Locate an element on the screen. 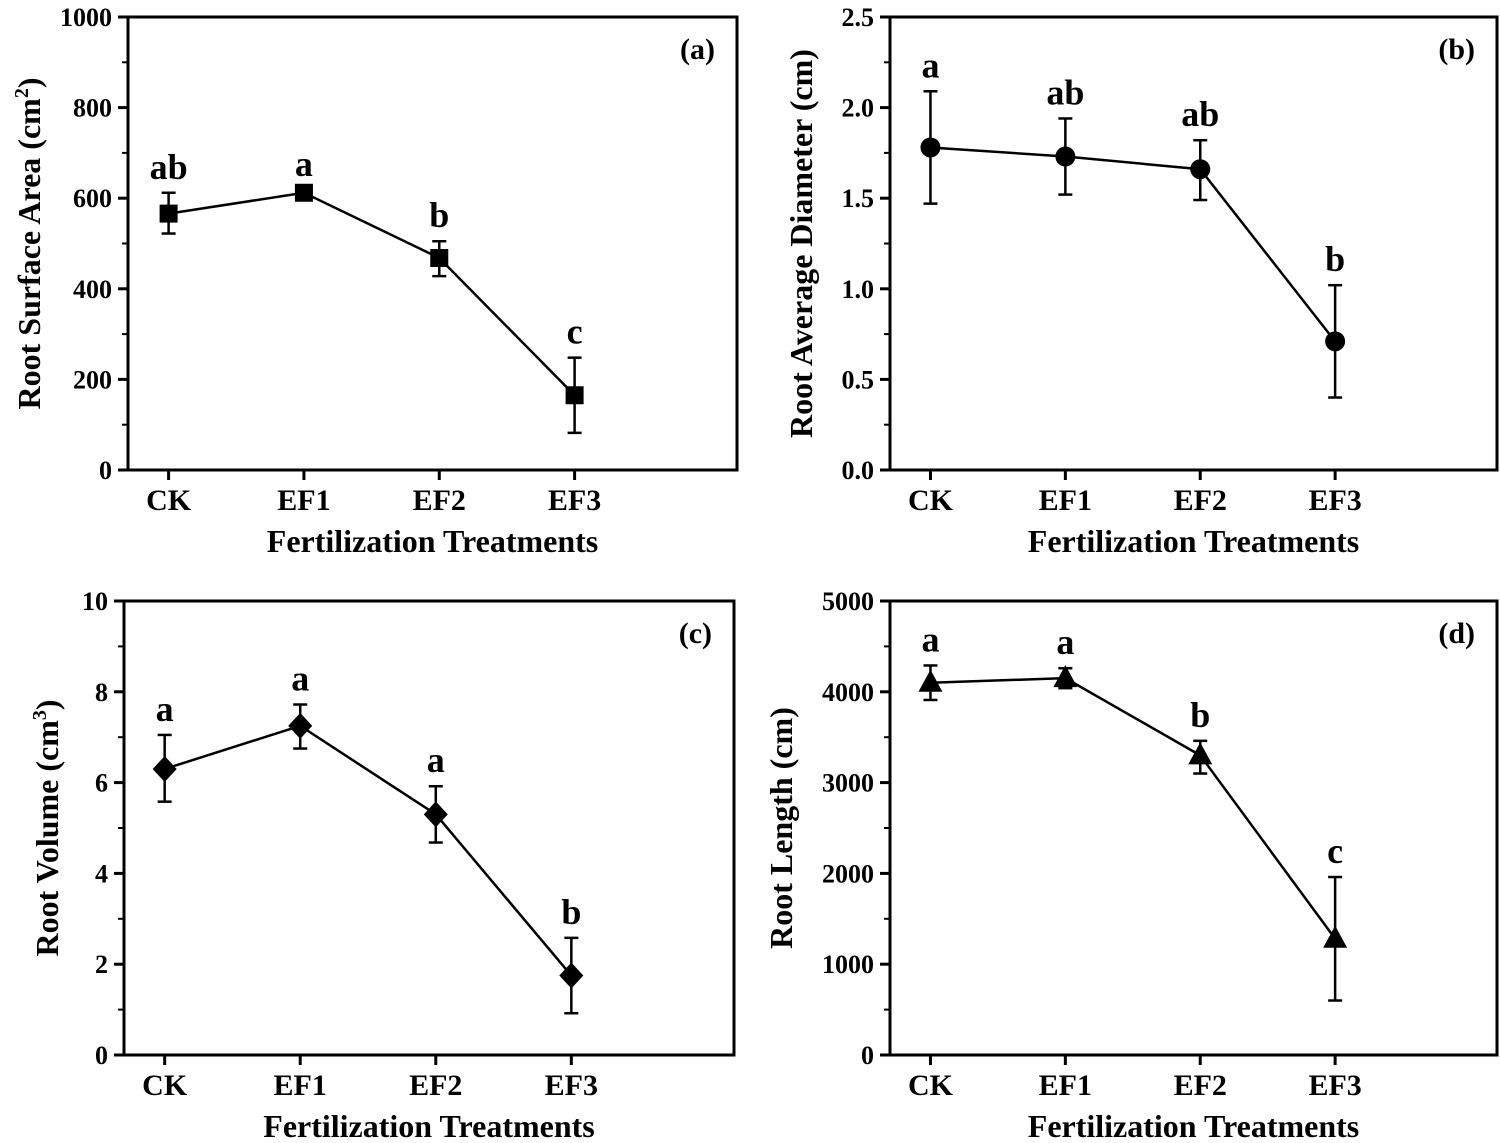 The image size is (1500, 1143). panel-tag: (a) is located at coordinates (697, 49).